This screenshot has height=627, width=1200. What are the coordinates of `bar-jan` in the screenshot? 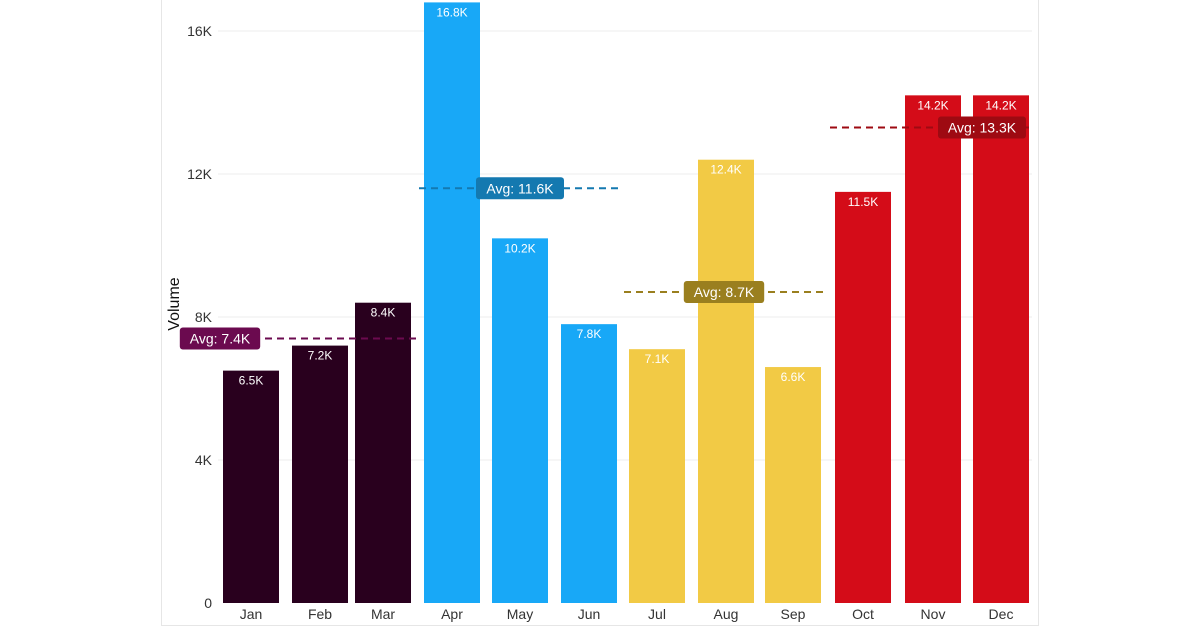 It's located at (251, 486).